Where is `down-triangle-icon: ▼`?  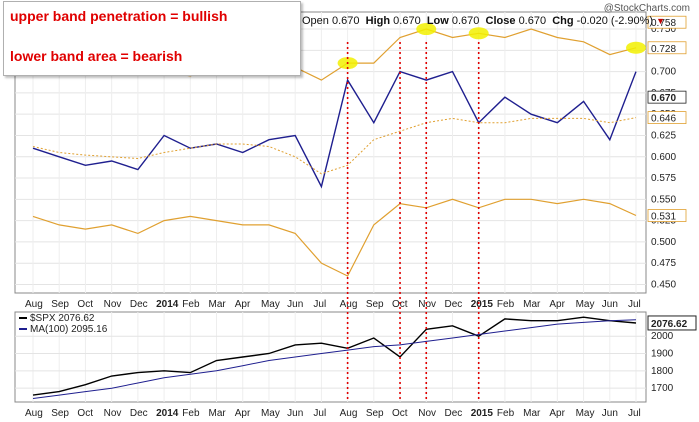 down-triangle-icon: ▼ is located at coordinates (661, 21).